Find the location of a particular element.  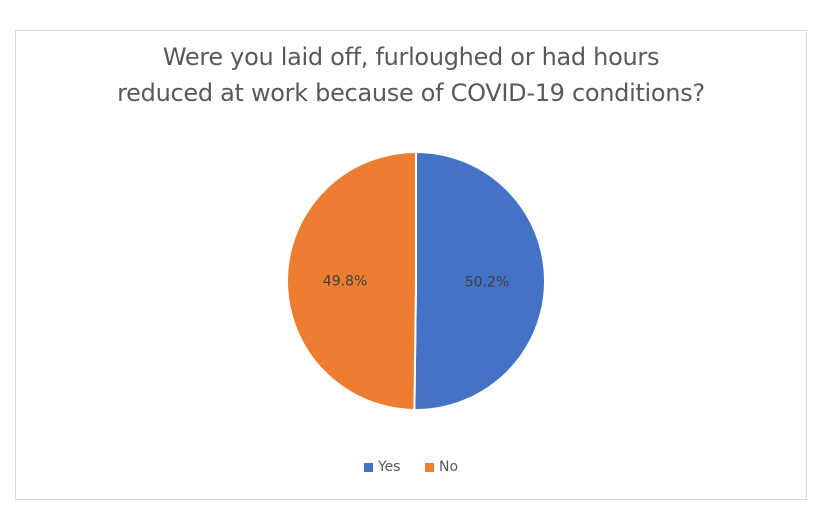

legend-label-no: No is located at coordinates (449, 467).